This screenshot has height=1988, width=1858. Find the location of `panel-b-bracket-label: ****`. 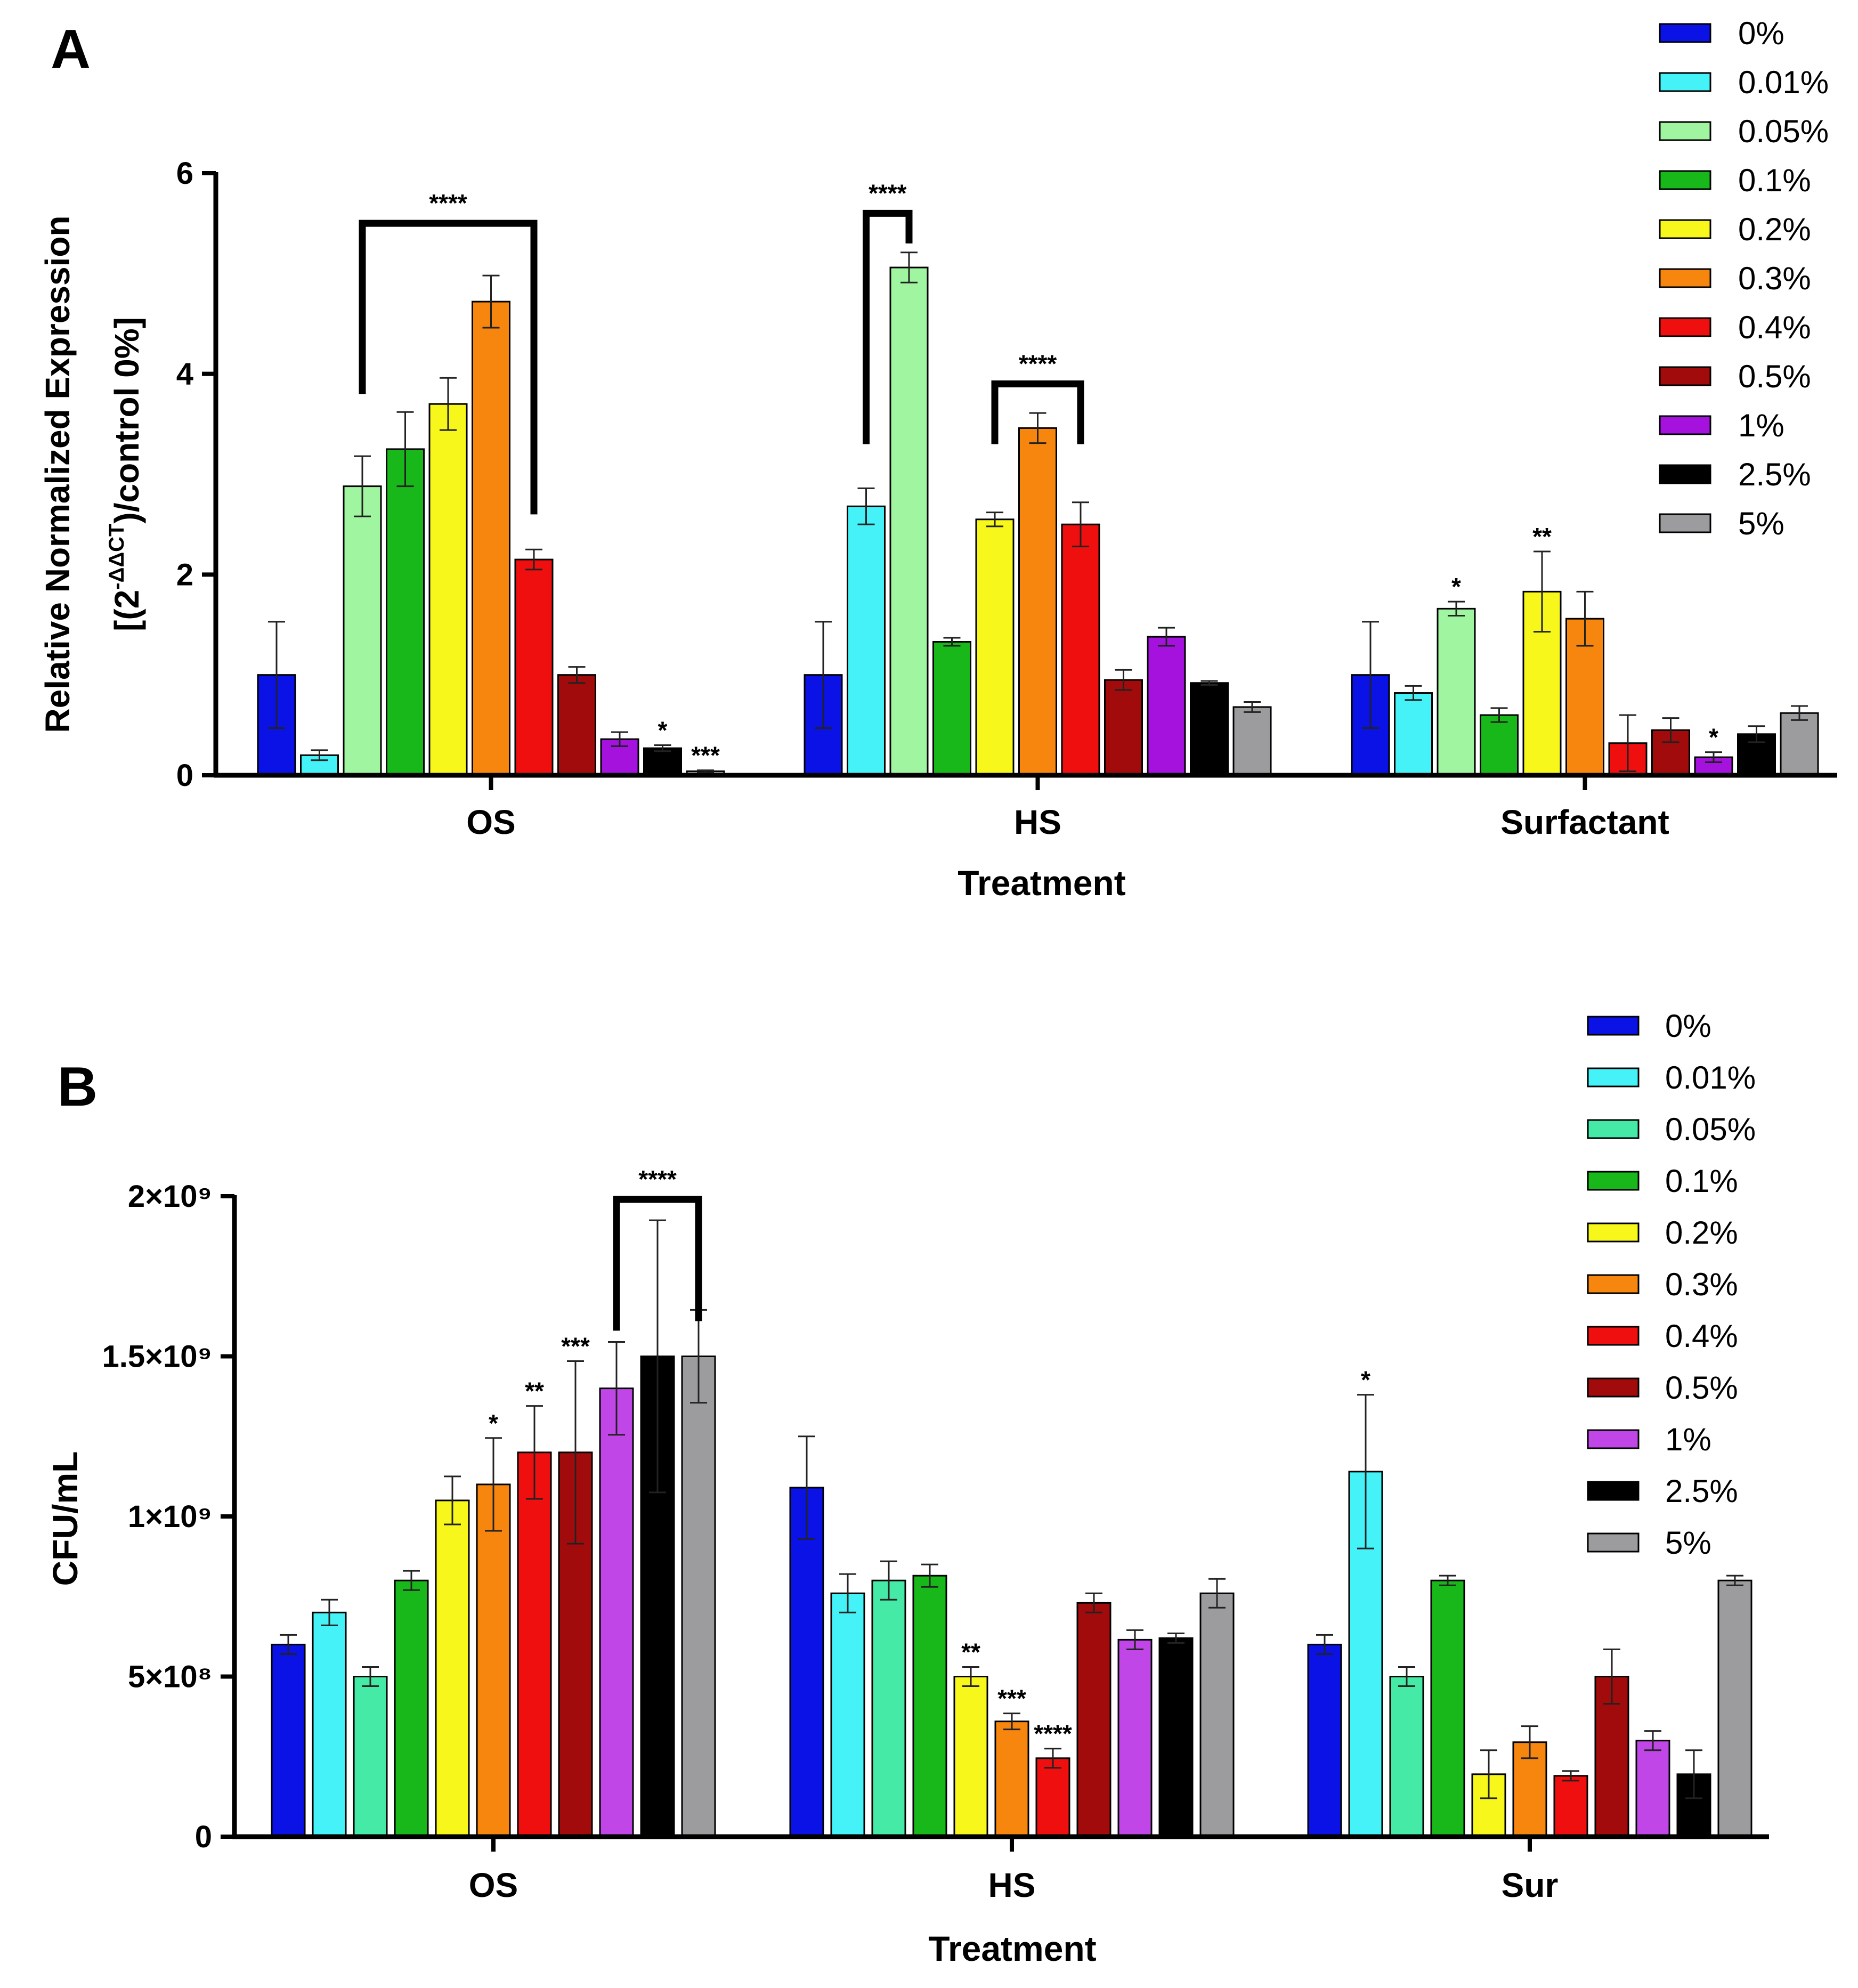

panel-b-bracket-label: **** is located at coordinates (658, 1179).